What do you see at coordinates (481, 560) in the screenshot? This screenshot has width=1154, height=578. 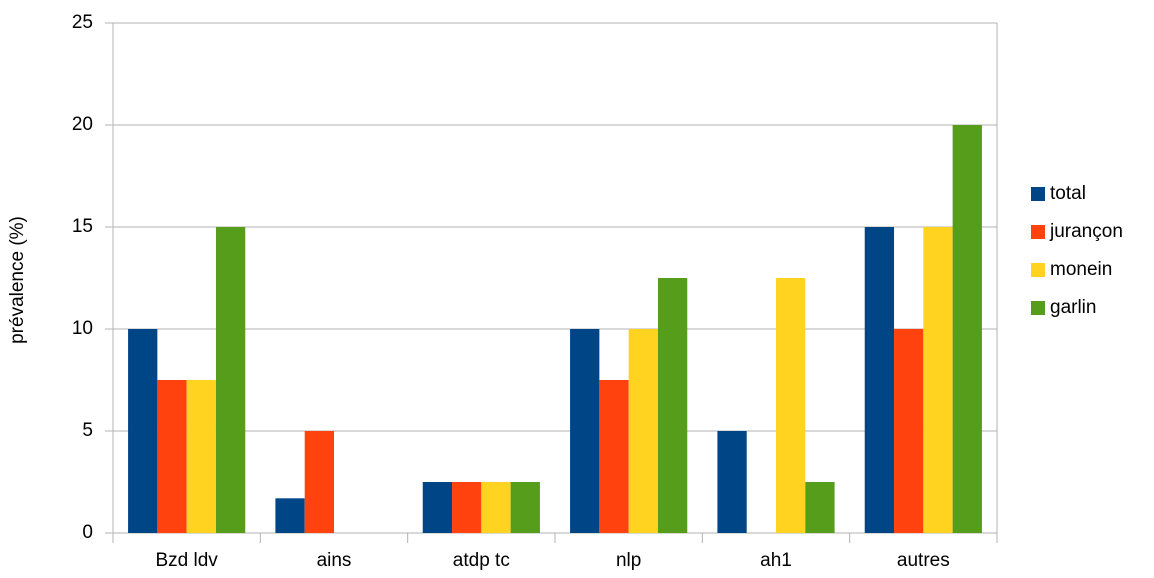 I see `x-tick-label: atdp tc` at bounding box center [481, 560].